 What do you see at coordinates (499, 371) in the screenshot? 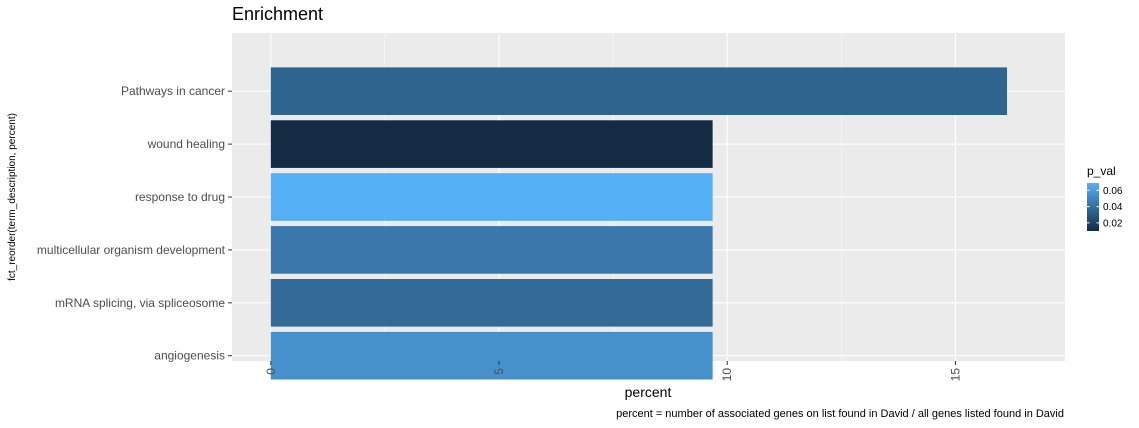
I see `x-tick-label: 5` at bounding box center [499, 371].